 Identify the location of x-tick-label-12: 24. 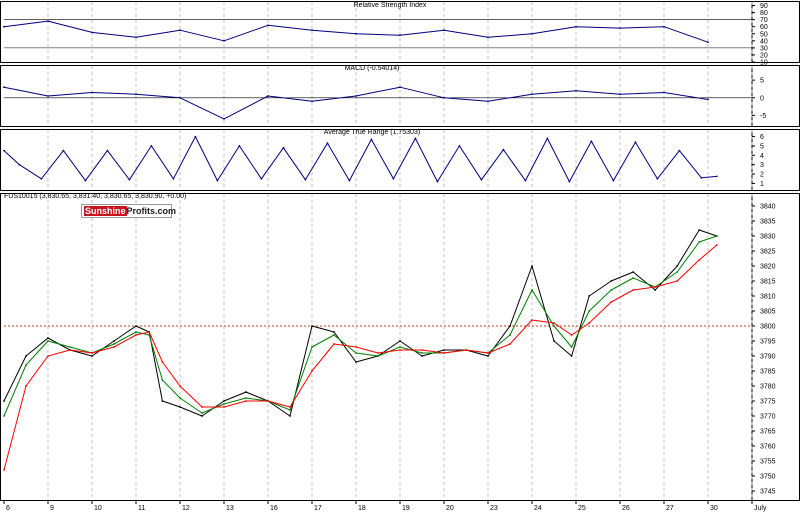
(538, 508).